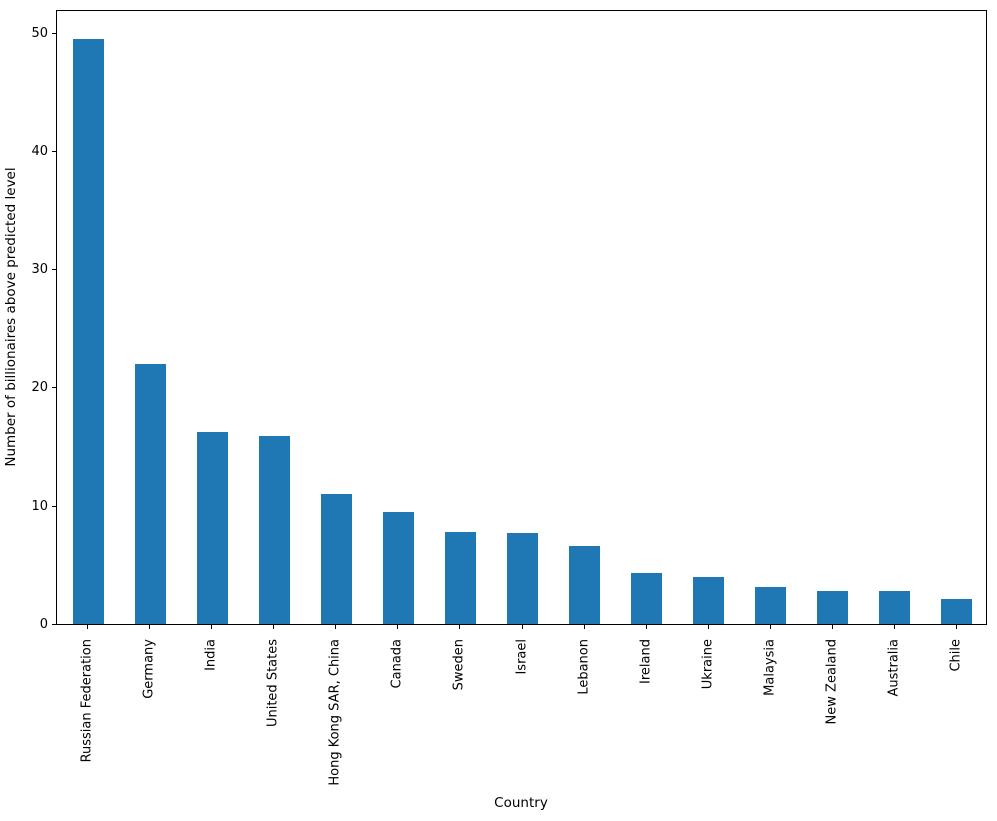 The image size is (997, 821). Describe the element at coordinates (459, 665) in the screenshot. I see `x-tick-label: Sweden` at that location.